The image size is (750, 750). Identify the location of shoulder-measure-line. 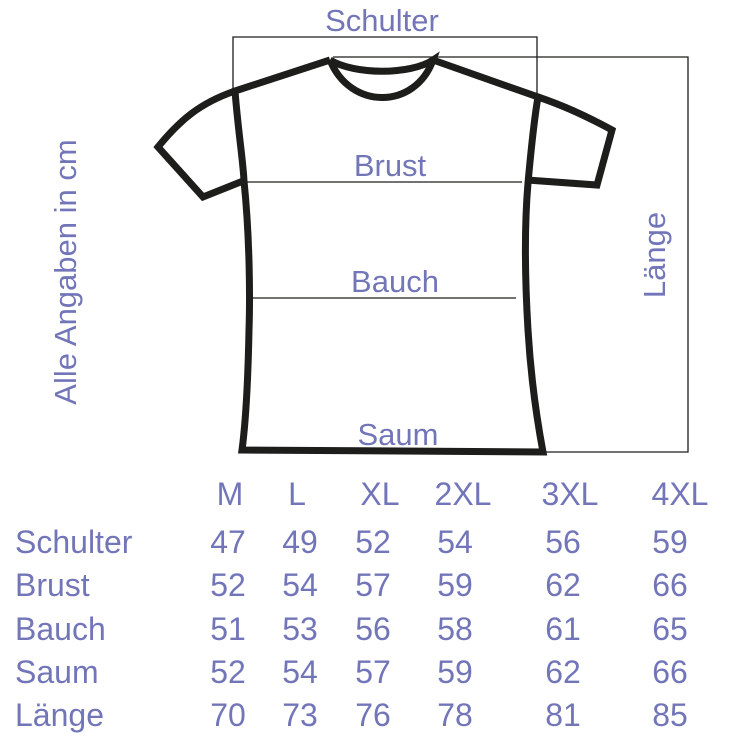
(385, 66).